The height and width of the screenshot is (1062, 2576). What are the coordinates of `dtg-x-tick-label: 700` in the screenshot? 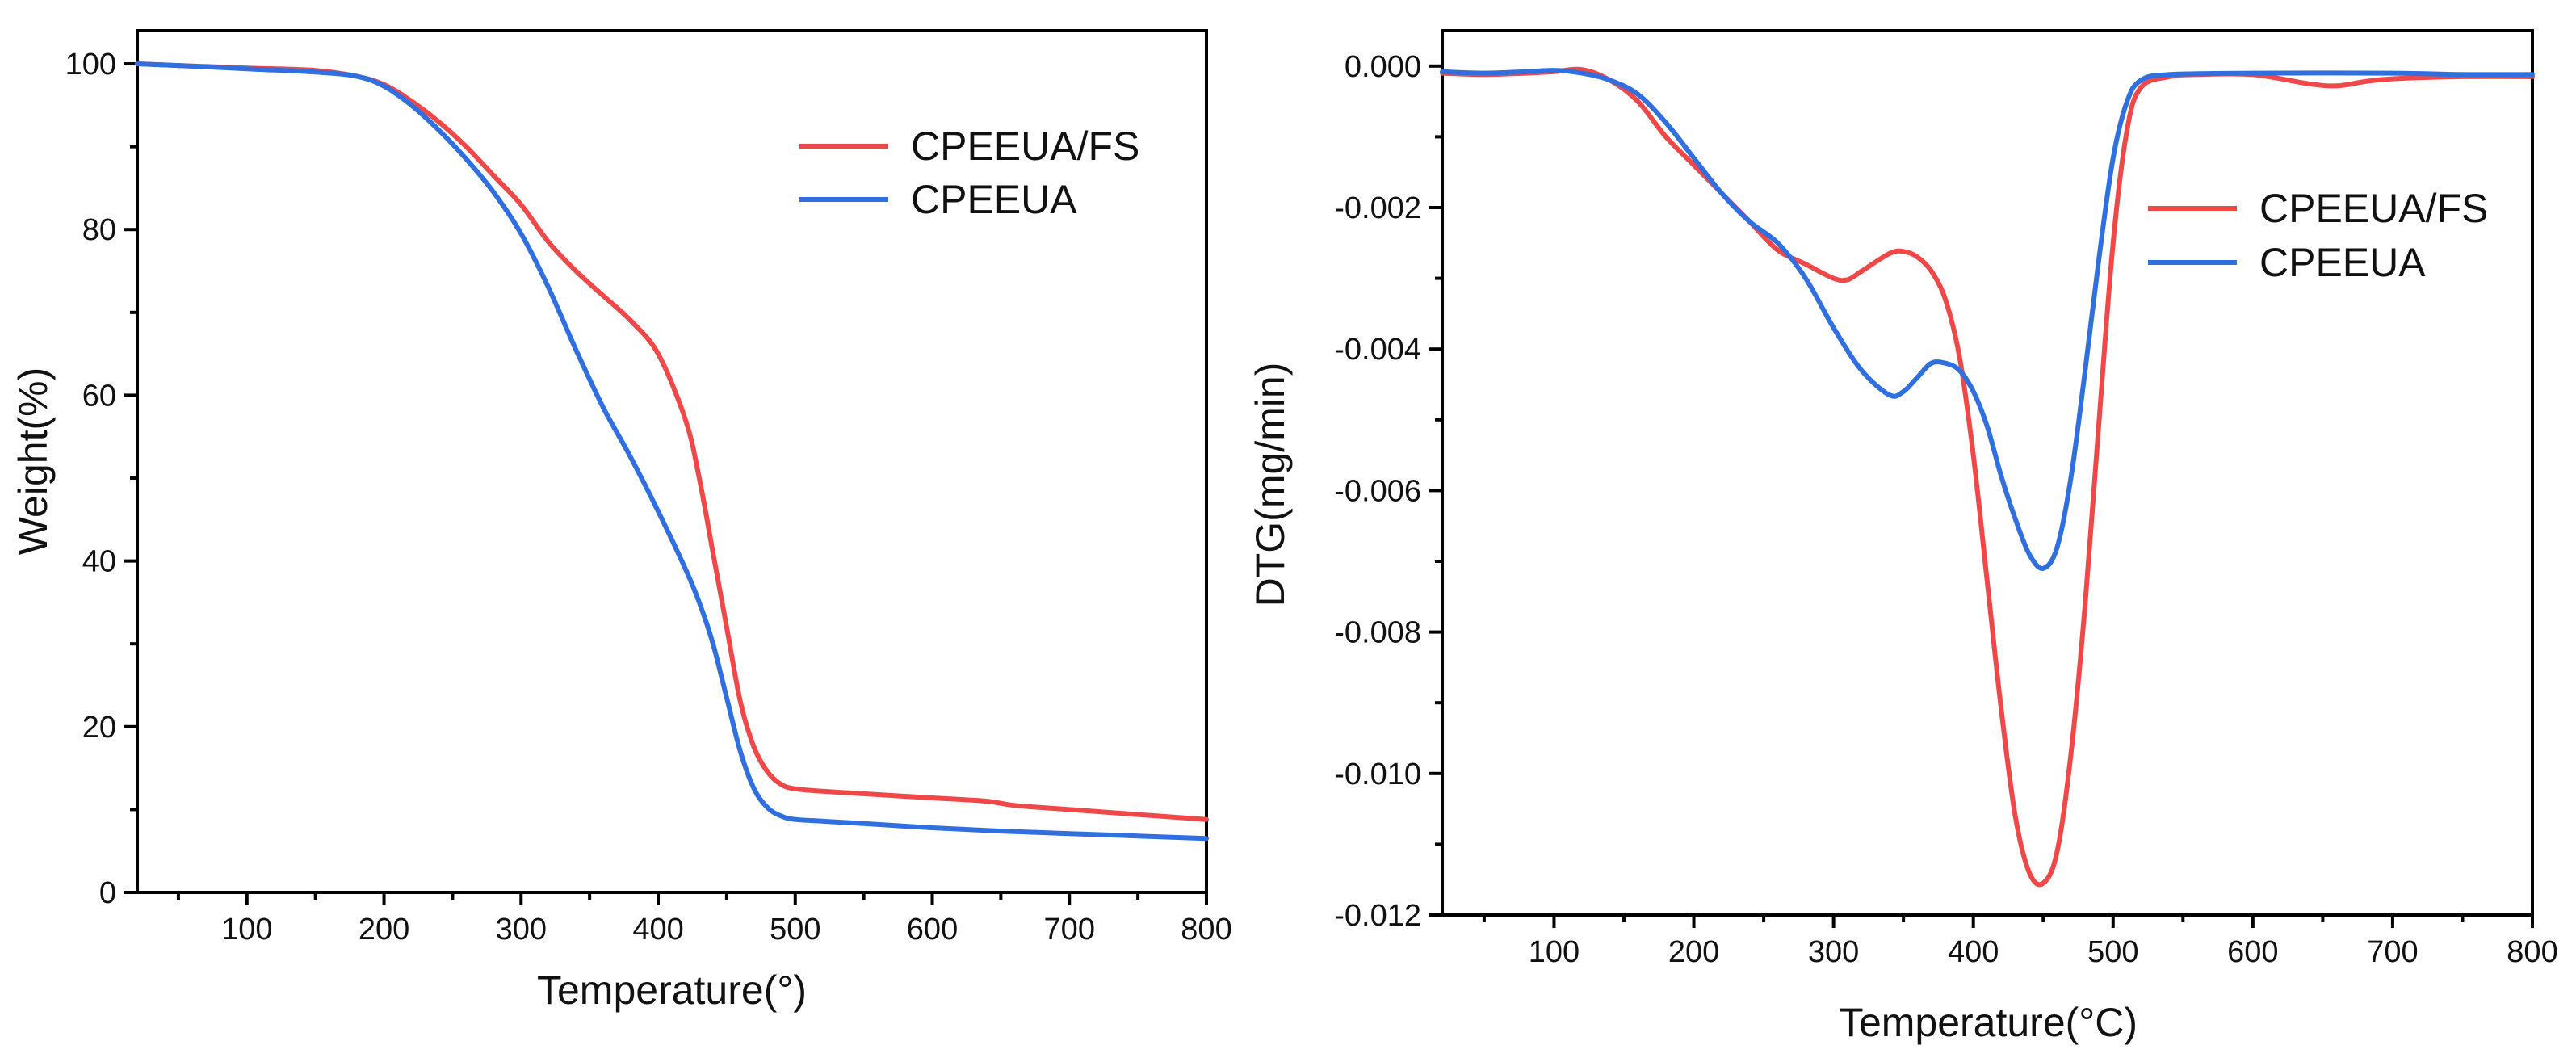 It's located at (2392, 952).